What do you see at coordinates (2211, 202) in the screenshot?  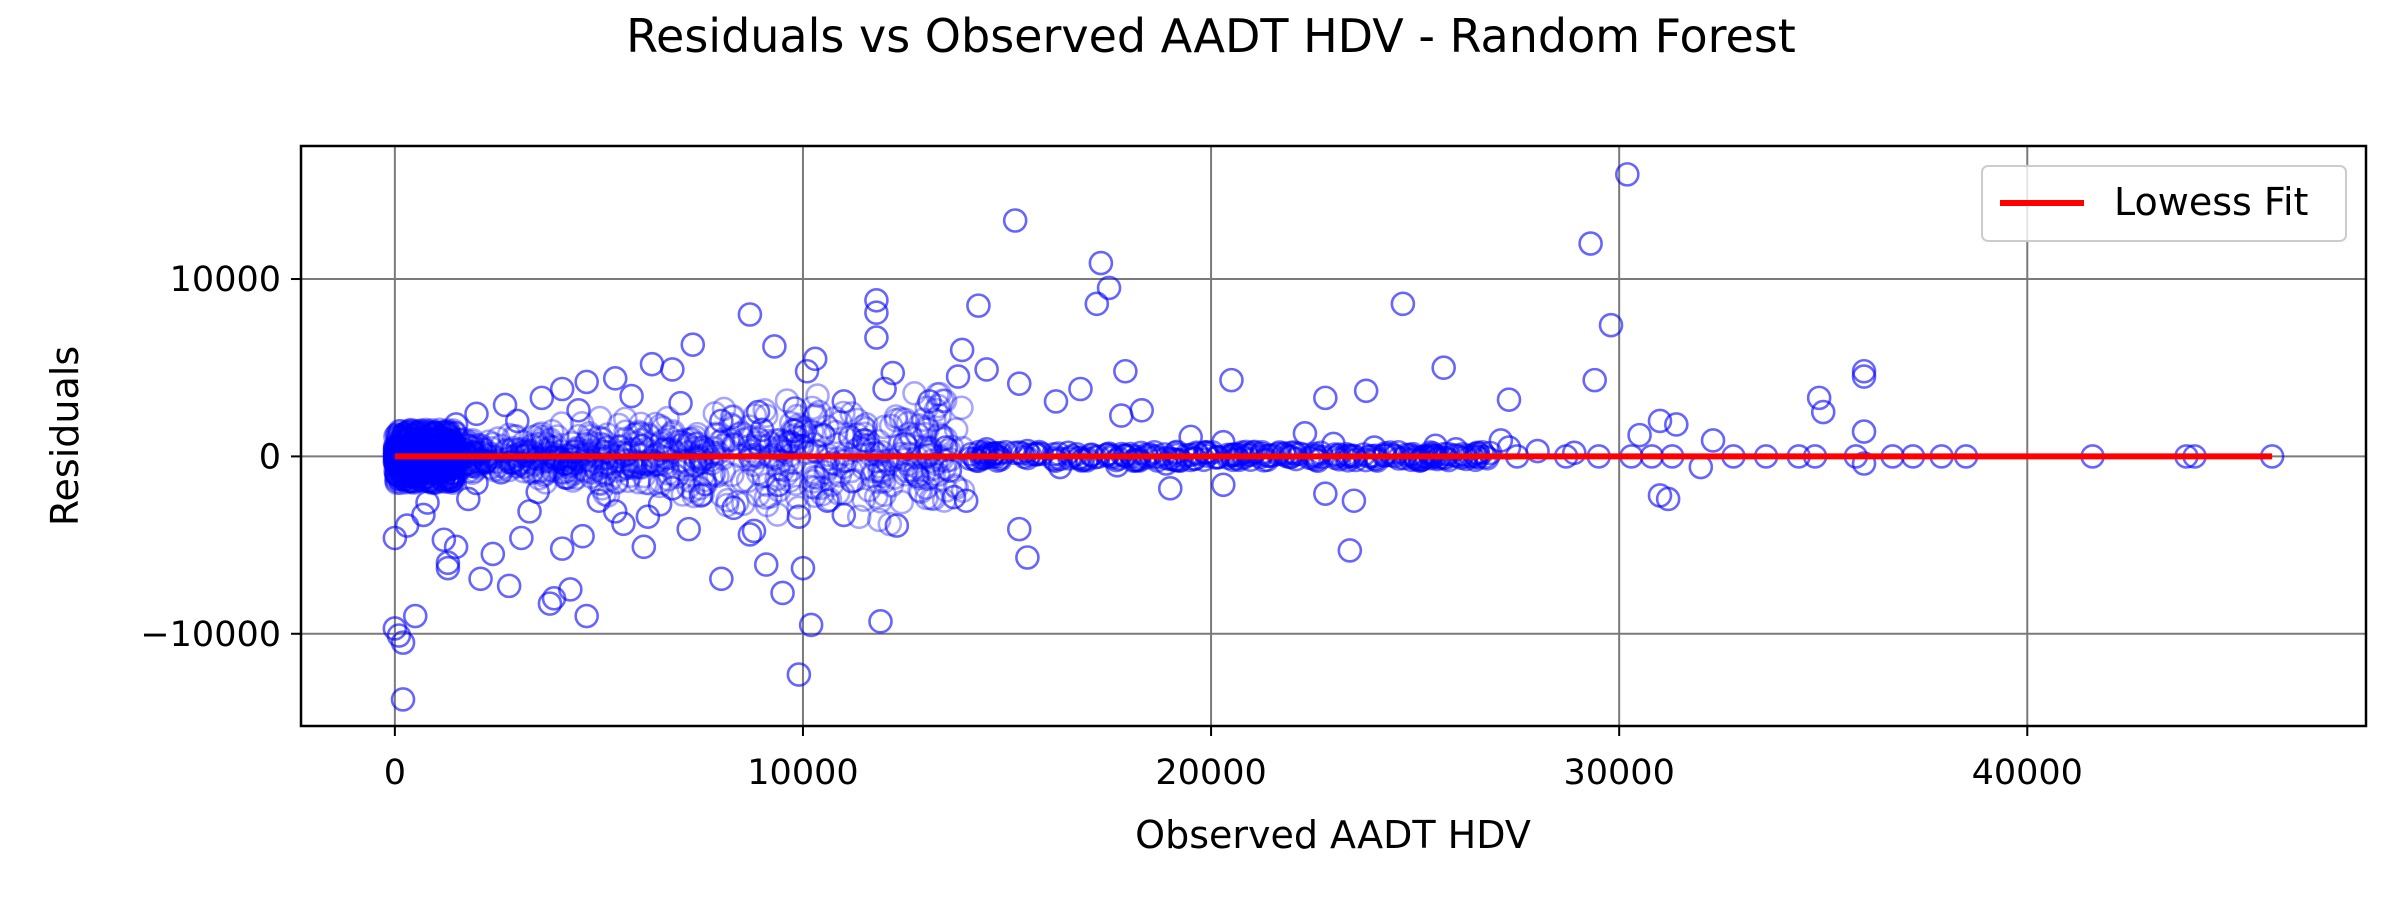 I see `legend-lowess-label: Lowess Fit` at bounding box center [2211, 202].